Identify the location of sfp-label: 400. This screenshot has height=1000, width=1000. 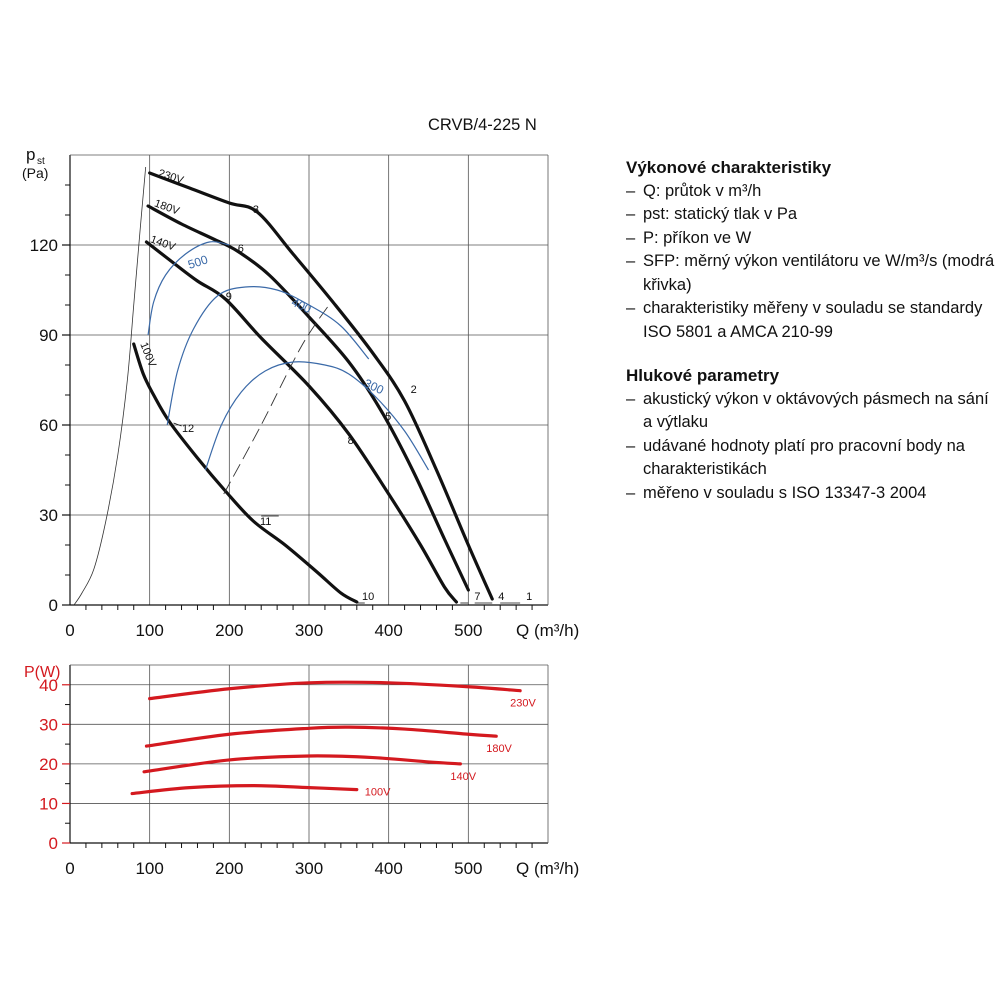
(301, 305).